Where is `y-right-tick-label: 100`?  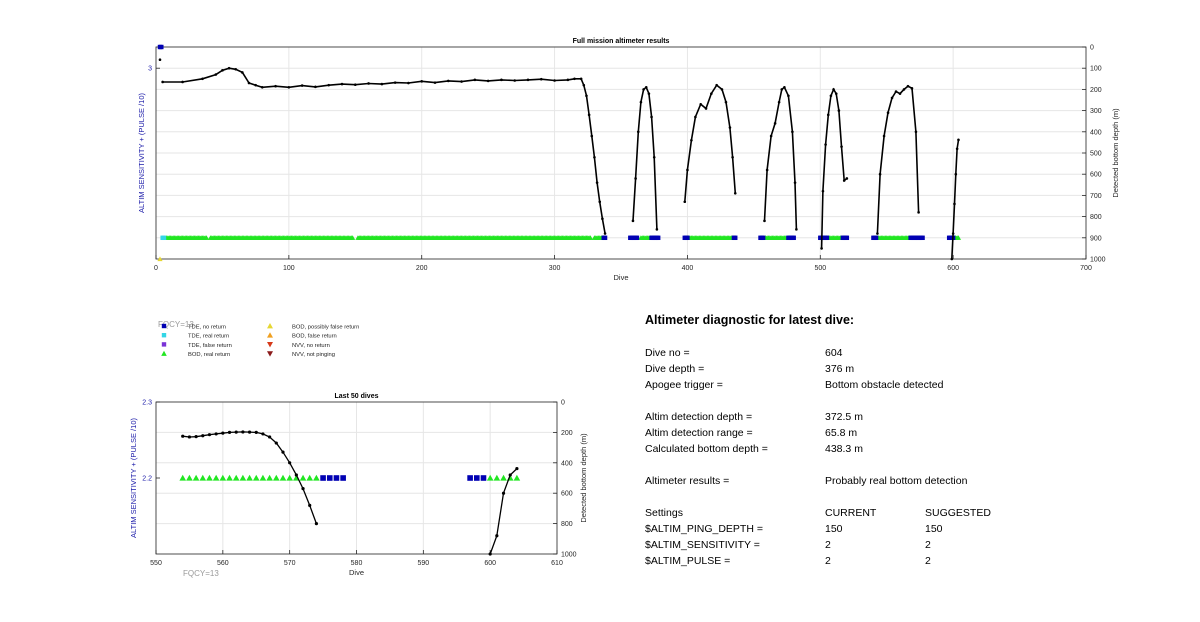 y-right-tick-label: 100 is located at coordinates (1096, 69).